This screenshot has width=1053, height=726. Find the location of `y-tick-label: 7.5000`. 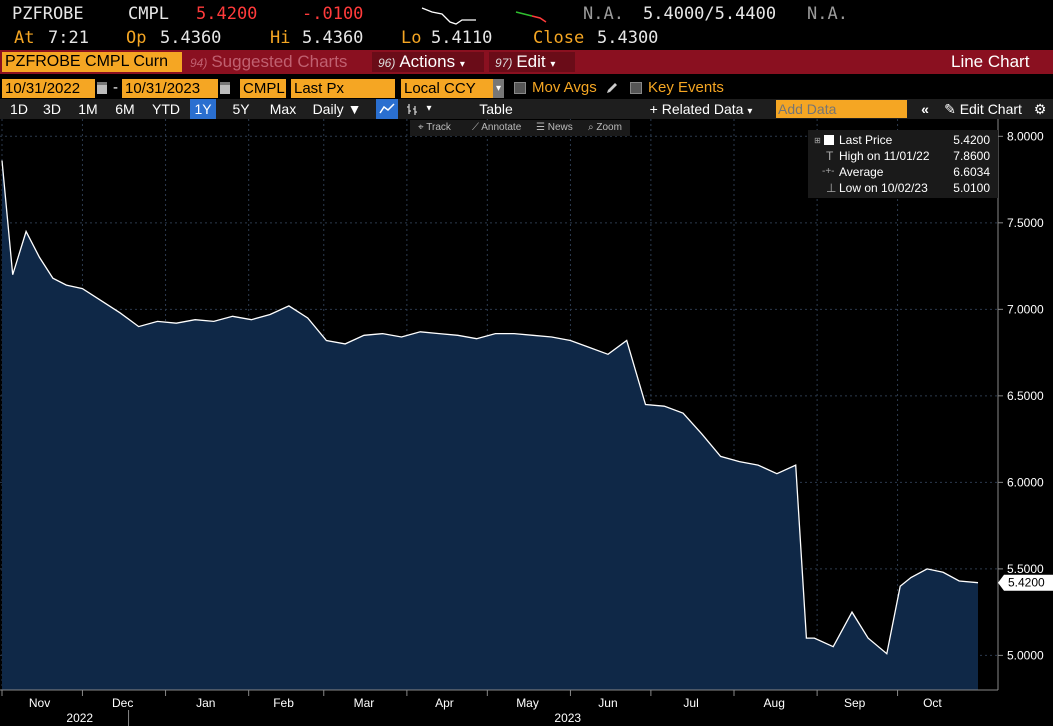

y-tick-label: 7.5000 is located at coordinates (1025, 223).